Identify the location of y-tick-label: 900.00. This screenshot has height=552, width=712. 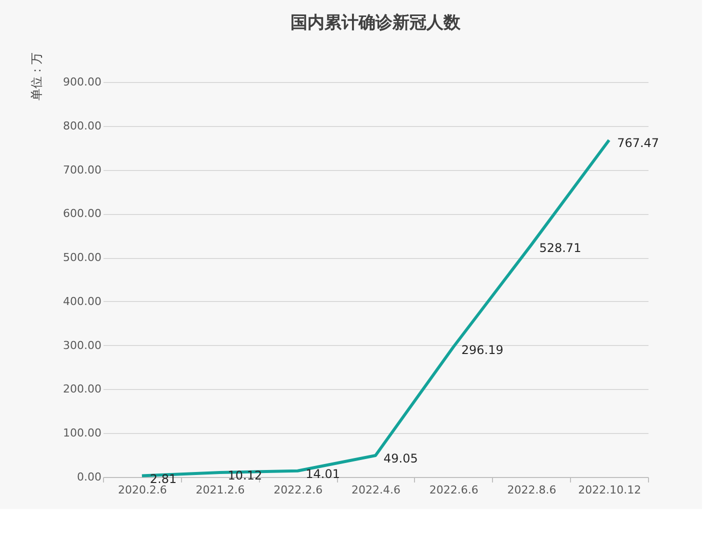
(82, 82).